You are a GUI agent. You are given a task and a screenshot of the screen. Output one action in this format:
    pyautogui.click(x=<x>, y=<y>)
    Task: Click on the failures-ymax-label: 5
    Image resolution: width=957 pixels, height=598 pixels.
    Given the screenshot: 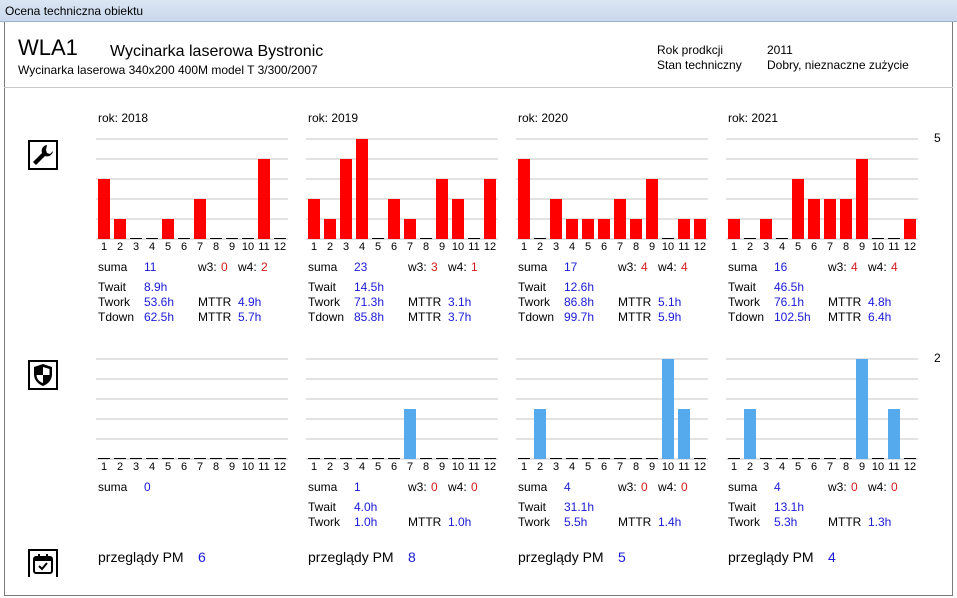 What is the action you would take?
    pyautogui.click(x=937, y=138)
    